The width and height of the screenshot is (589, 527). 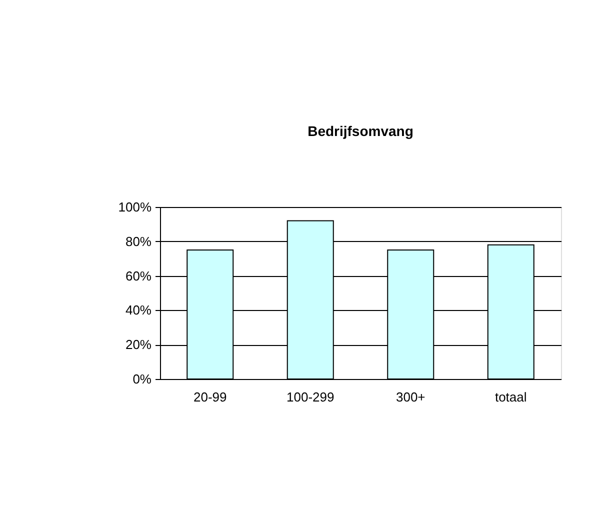 I want to click on y-tick-label: 0%, so click(x=142, y=379).